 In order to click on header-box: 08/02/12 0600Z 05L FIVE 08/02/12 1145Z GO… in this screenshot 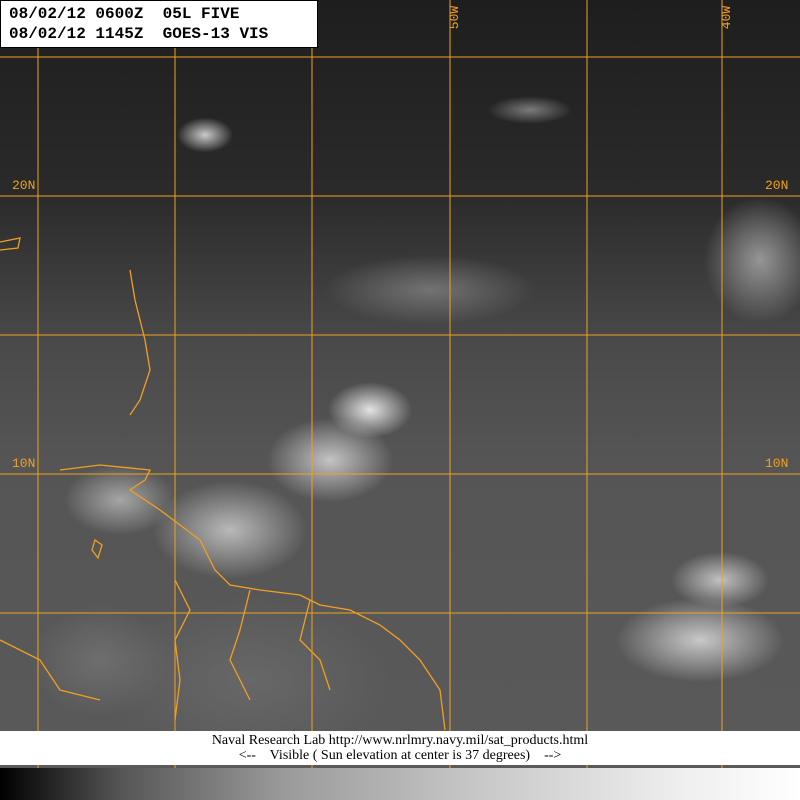, I will do `click(159, 24)`.